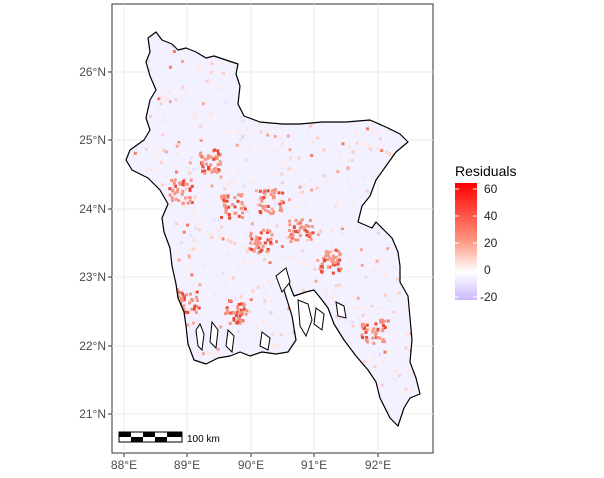 The height and width of the screenshot is (478, 604). Describe the element at coordinates (489, 297) in the screenshot. I see `legend-label: -20` at that location.